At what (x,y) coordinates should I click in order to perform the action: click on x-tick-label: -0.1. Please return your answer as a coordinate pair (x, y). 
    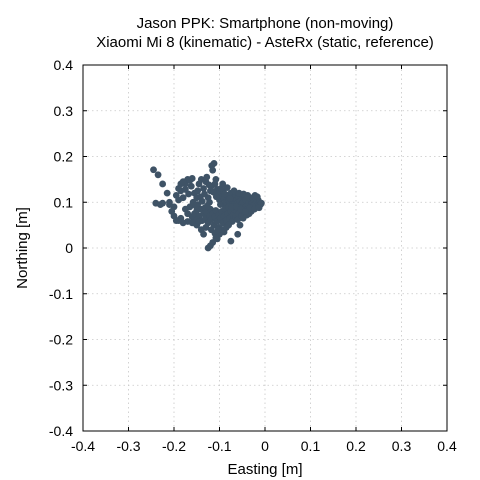
    Looking at the image, I should click on (219, 446).